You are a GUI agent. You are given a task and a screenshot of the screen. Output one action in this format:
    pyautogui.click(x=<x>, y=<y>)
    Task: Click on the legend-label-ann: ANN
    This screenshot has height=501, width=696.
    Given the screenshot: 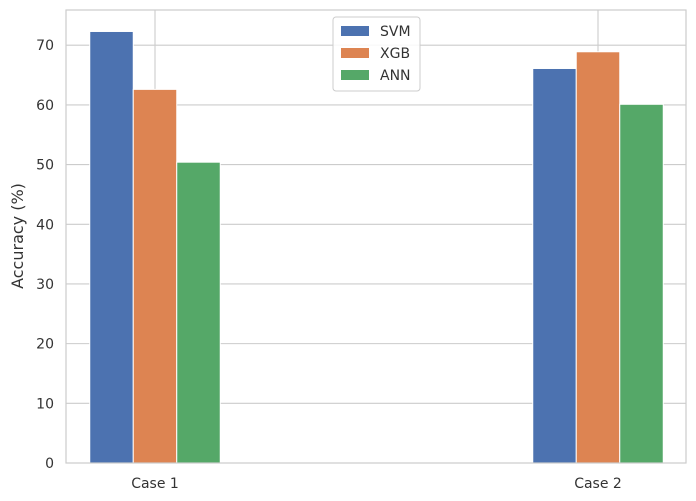 What is the action you would take?
    pyautogui.click(x=395, y=76)
    